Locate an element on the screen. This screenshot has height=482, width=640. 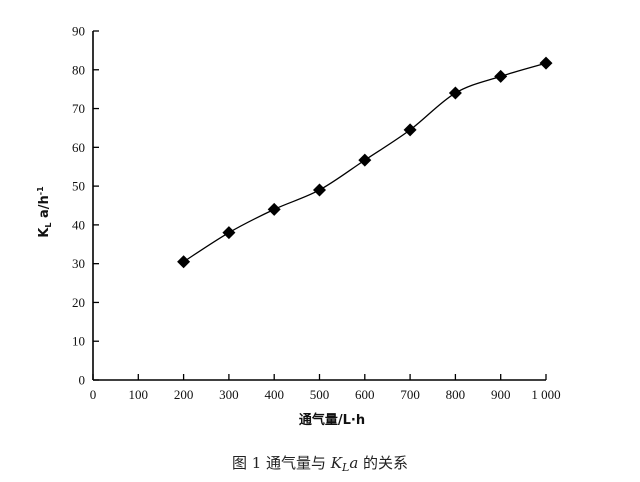
y-axis-title-rest: a/h is located at coordinates (44, 208).